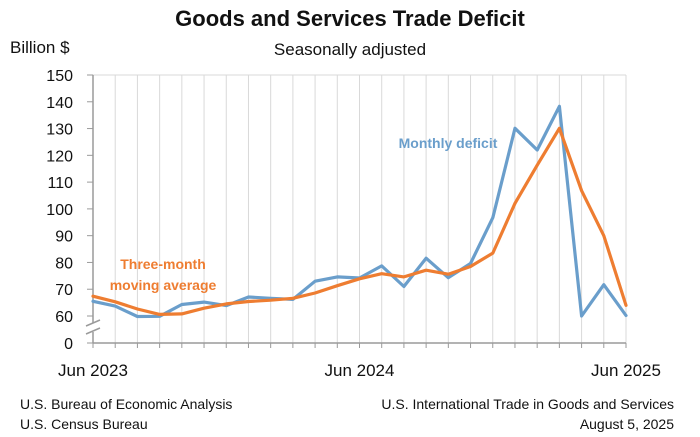 This screenshot has height=437, width=700. Describe the element at coordinates (60, 183) in the screenshot. I see `y-tick-label: 110` at that location.